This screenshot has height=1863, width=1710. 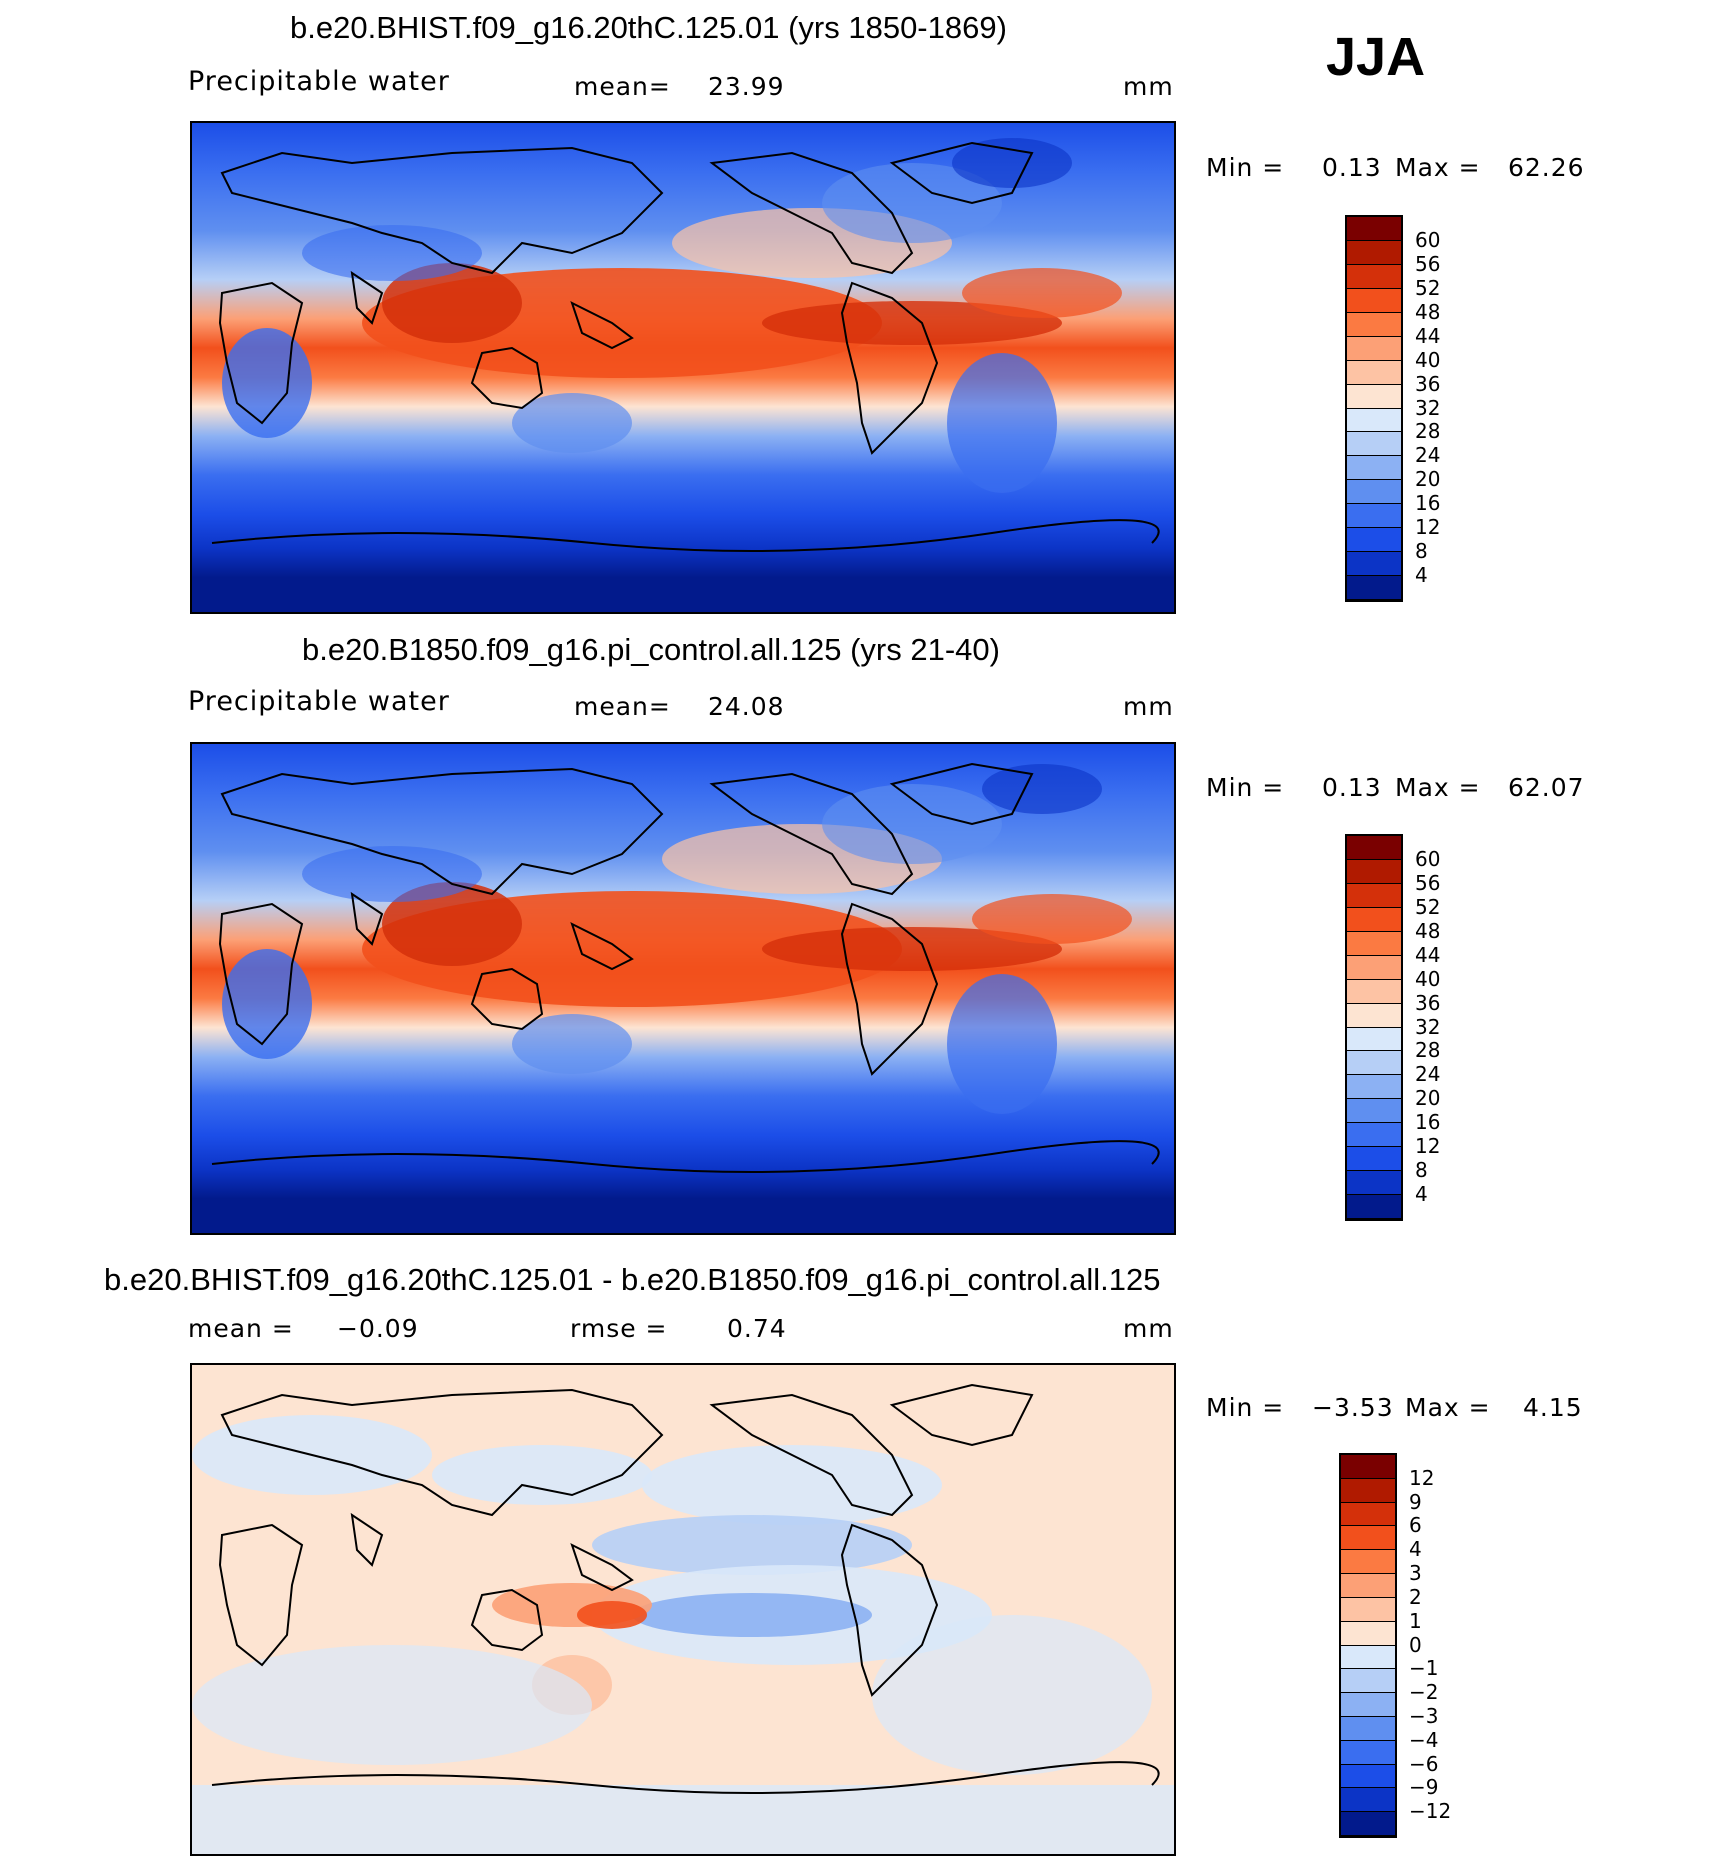 I want to click on colorbar-tick-label: −6, so click(x=1424, y=1763).